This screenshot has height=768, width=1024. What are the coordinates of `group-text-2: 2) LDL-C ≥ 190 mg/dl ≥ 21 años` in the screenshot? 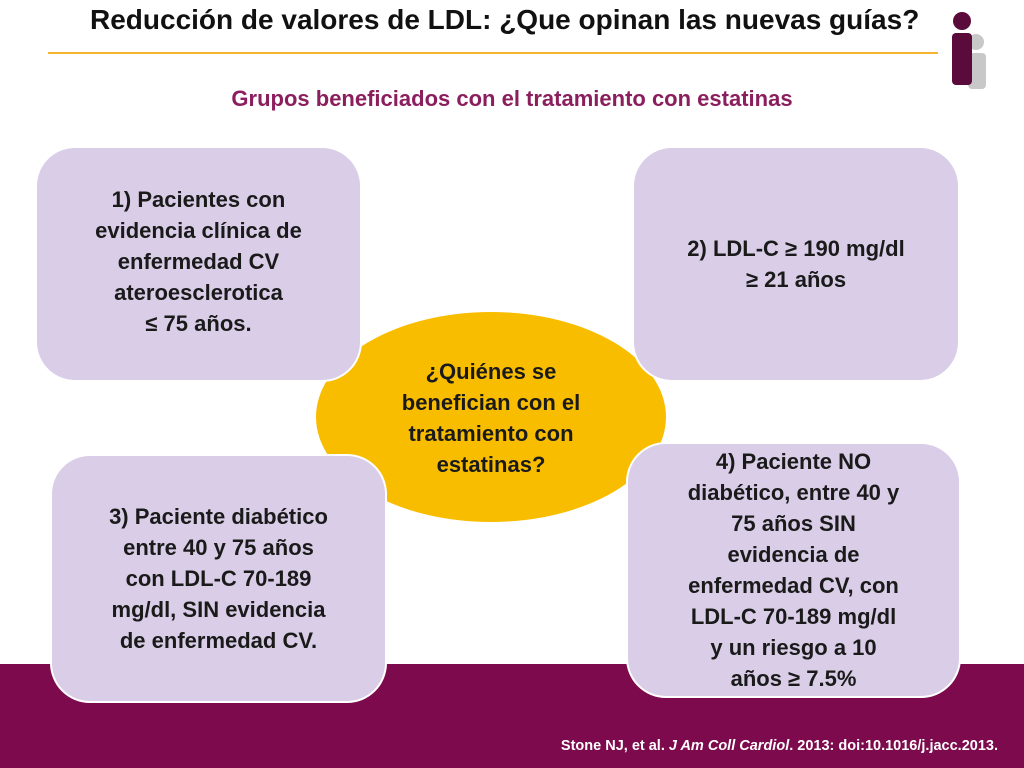 It's located at (796, 264).